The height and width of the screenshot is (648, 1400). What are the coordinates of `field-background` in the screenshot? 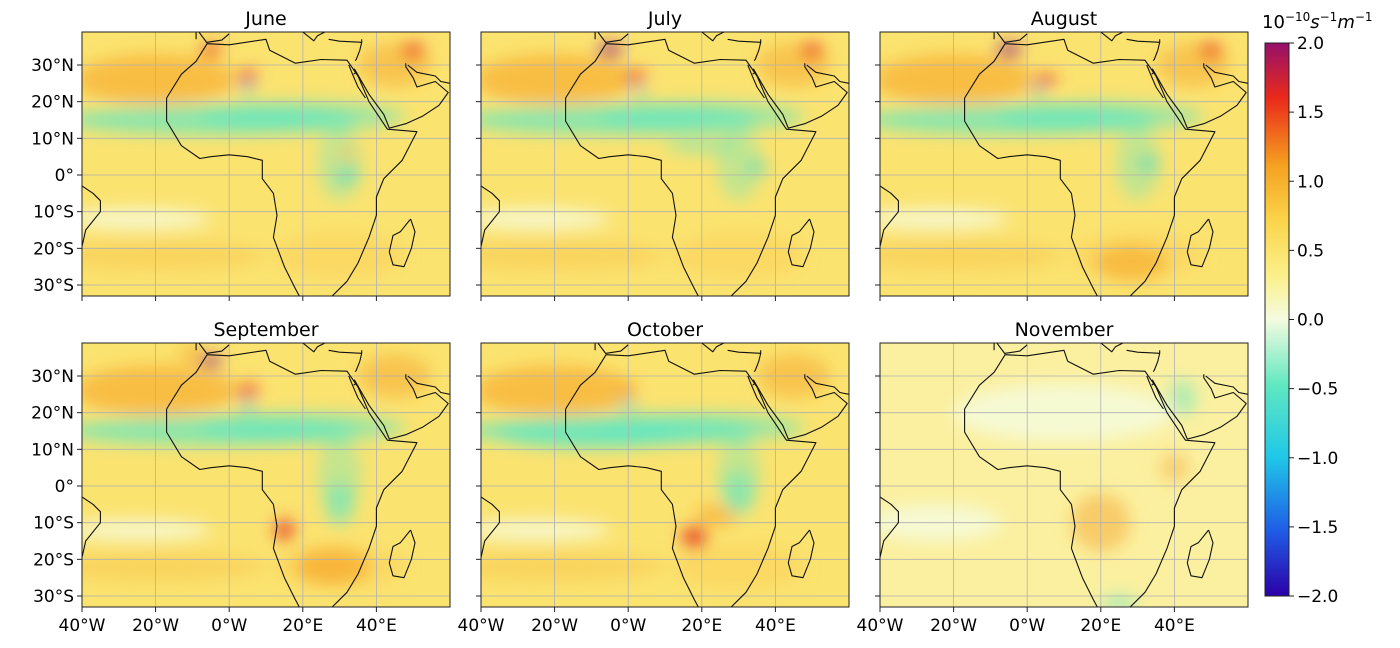 It's located at (1064, 475).